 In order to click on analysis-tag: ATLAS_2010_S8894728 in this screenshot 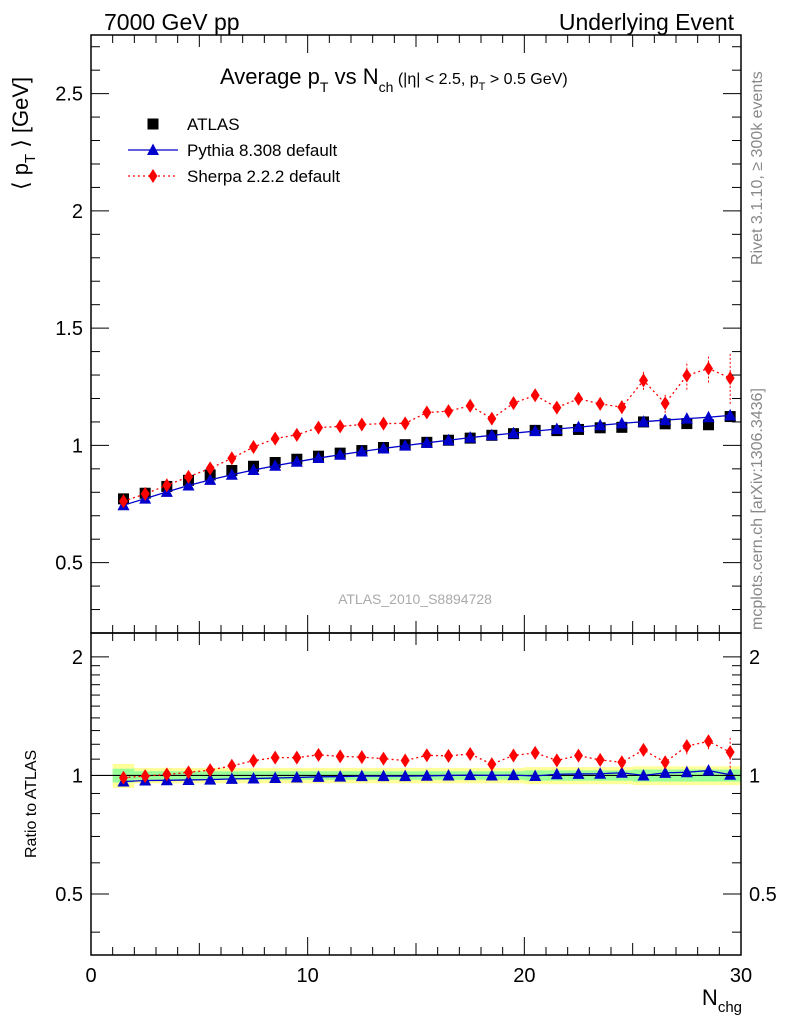, I will do `click(415, 599)`.